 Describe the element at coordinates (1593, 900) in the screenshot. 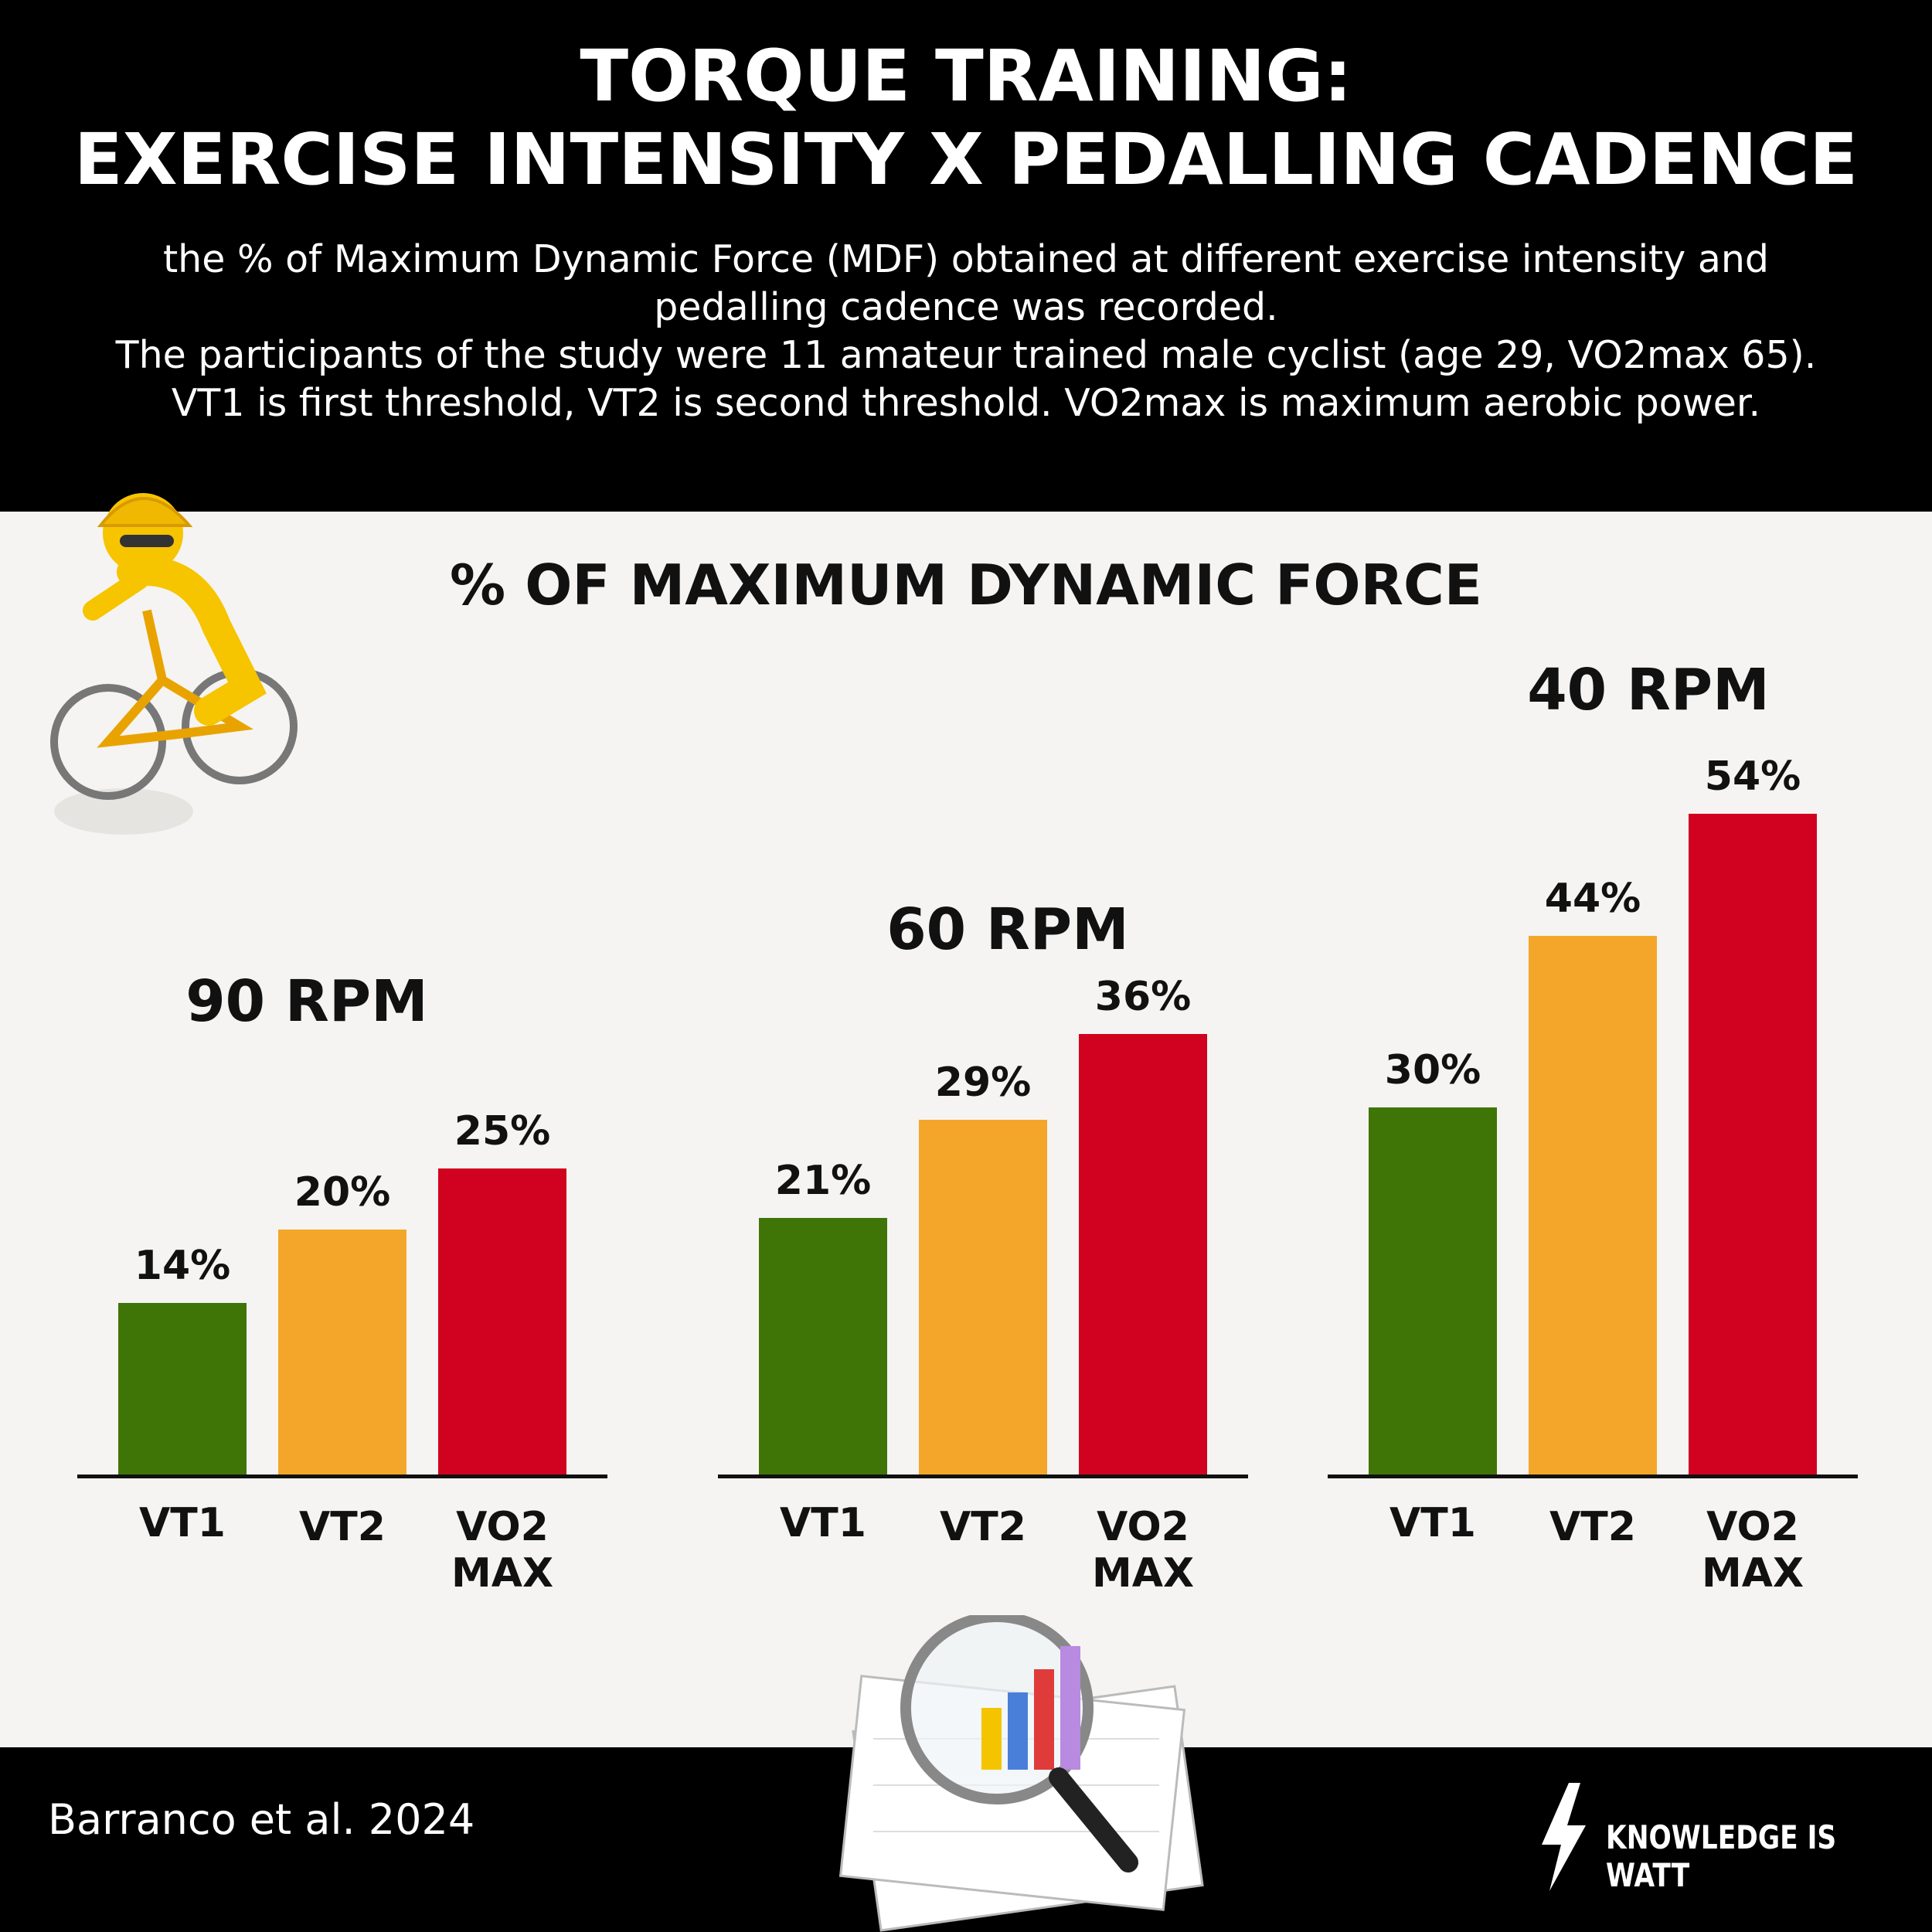

I see `value-label: 44%` at that location.